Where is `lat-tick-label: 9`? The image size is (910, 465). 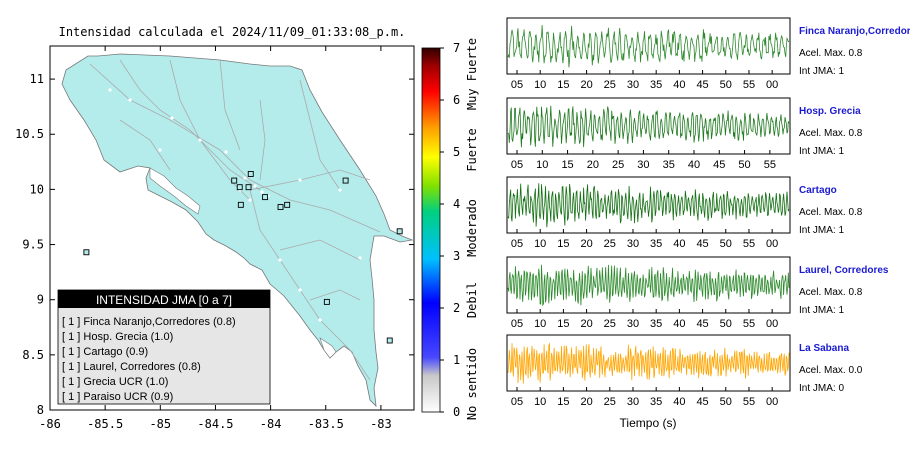
lat-tick-label: 9 is located at coordinates (40, 300).